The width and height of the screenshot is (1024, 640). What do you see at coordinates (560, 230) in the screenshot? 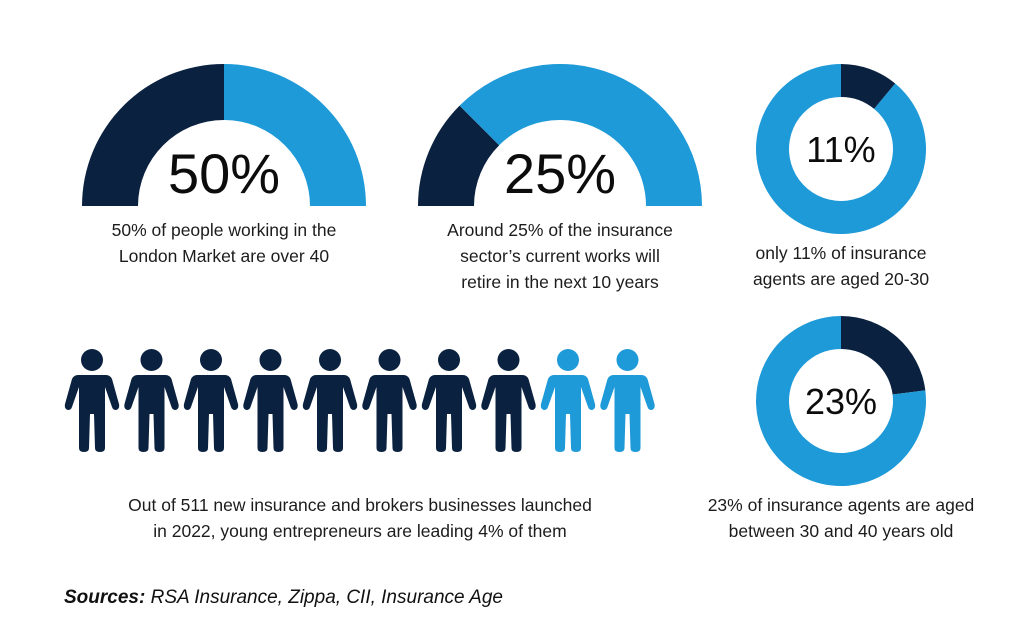
I see `caption-line: Around 25% of the insurance` at bounding box center [560, 230].